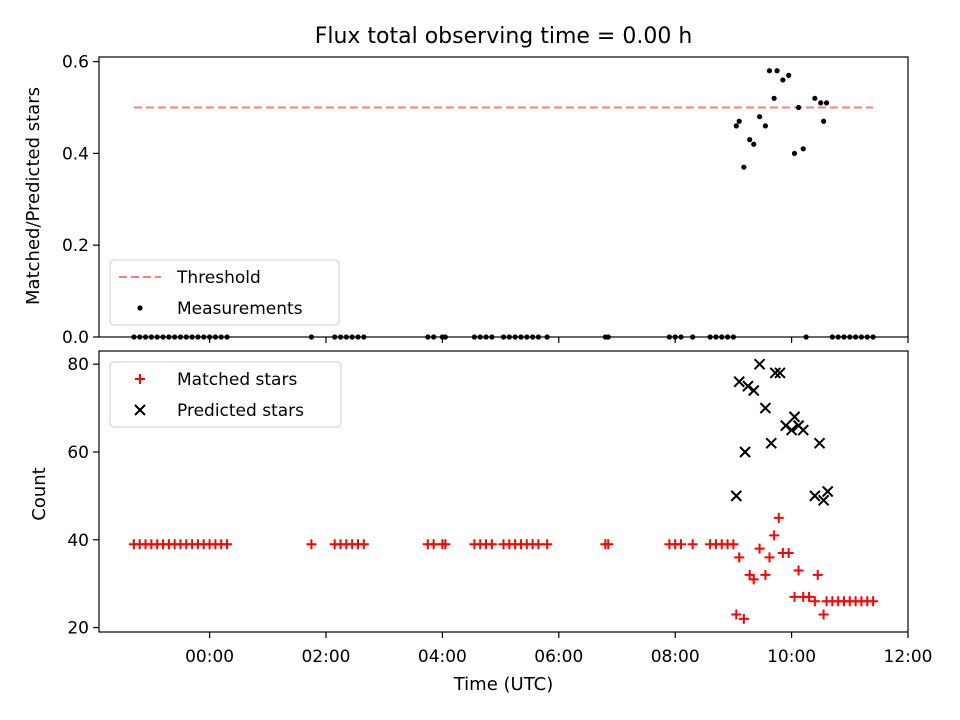  I want to click on legend-label: Matched stars, so click(237, 380).